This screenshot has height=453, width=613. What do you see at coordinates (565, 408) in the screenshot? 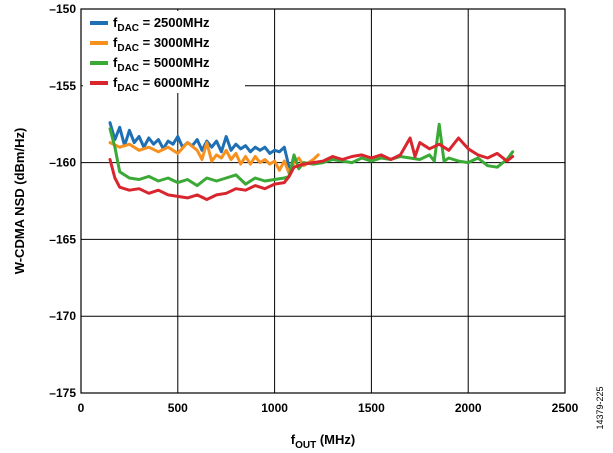
I see `x-tick-label: 2500` at bounding box center [565, 408].